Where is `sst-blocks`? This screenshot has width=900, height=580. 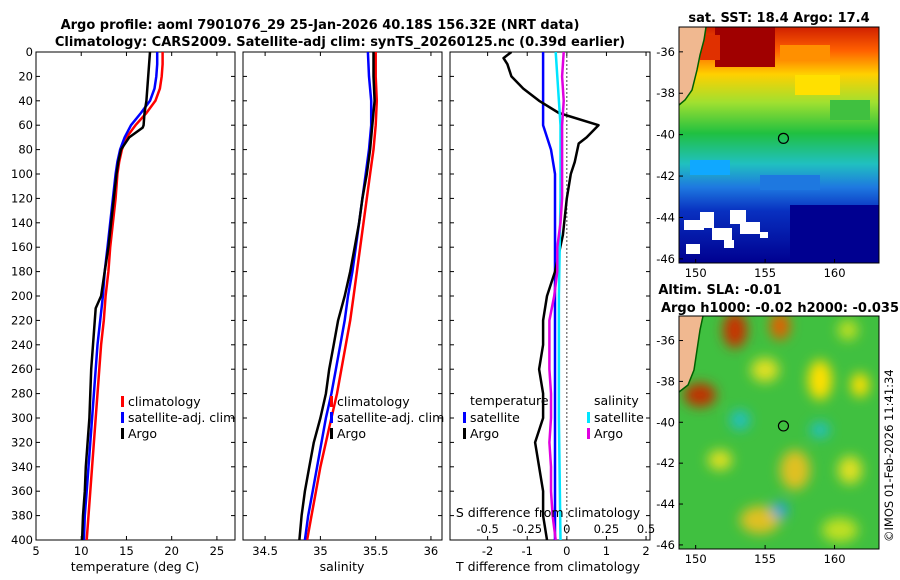
sst-blocks is located at coordinates (784, 145).